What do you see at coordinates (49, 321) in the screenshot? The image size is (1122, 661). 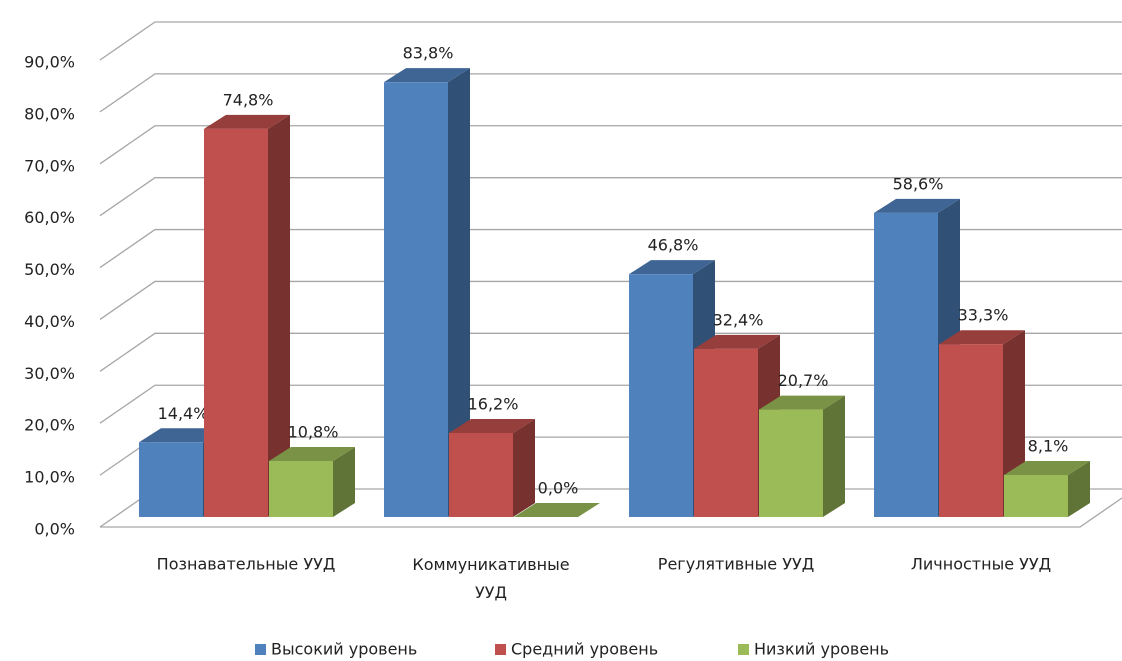 I see `y-tick-label: 40,0%` at bounding box center [49, 321].